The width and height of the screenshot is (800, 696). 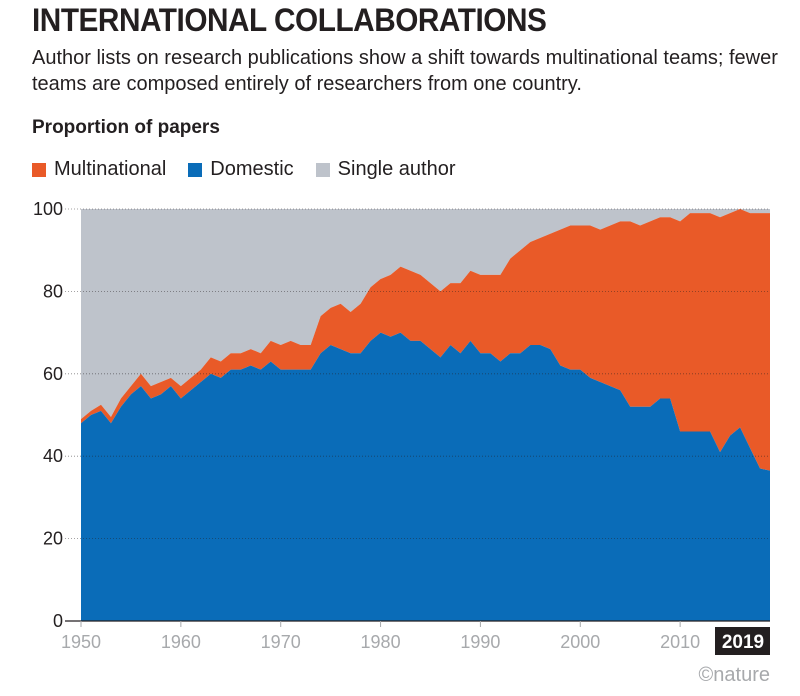 I want to click on legend-label-single-author: Single author, so click(x=396, y=169).